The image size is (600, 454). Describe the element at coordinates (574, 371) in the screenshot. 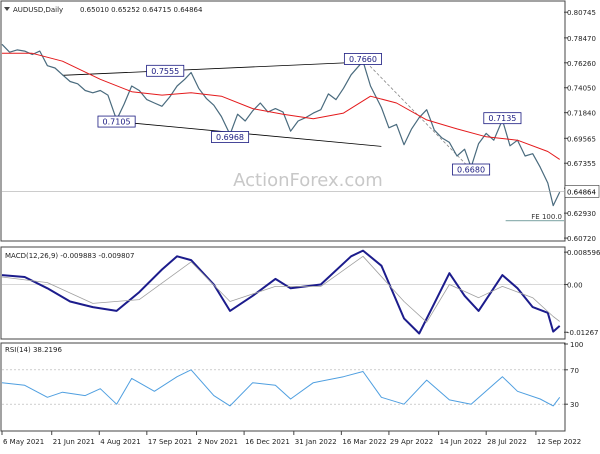

I see `rsi-tick-label: 70` at that location.